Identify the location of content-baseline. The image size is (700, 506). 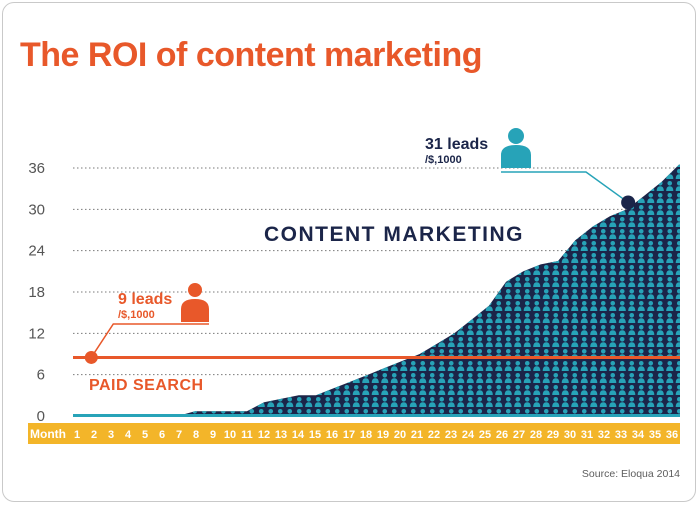
(376, 415).